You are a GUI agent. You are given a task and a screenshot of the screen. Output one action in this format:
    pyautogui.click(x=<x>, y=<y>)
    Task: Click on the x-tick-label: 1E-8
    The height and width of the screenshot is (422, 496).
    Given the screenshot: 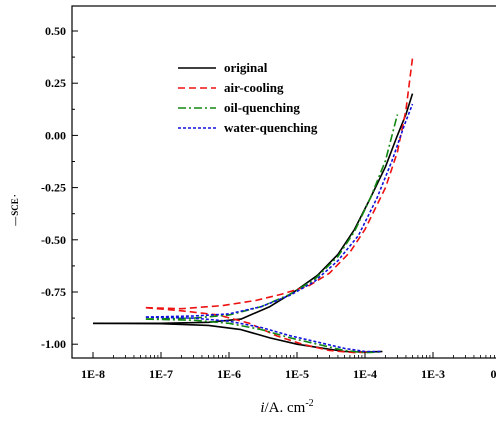 What is the action you would take?
    pyautogui.click(x=93, y=374)
    